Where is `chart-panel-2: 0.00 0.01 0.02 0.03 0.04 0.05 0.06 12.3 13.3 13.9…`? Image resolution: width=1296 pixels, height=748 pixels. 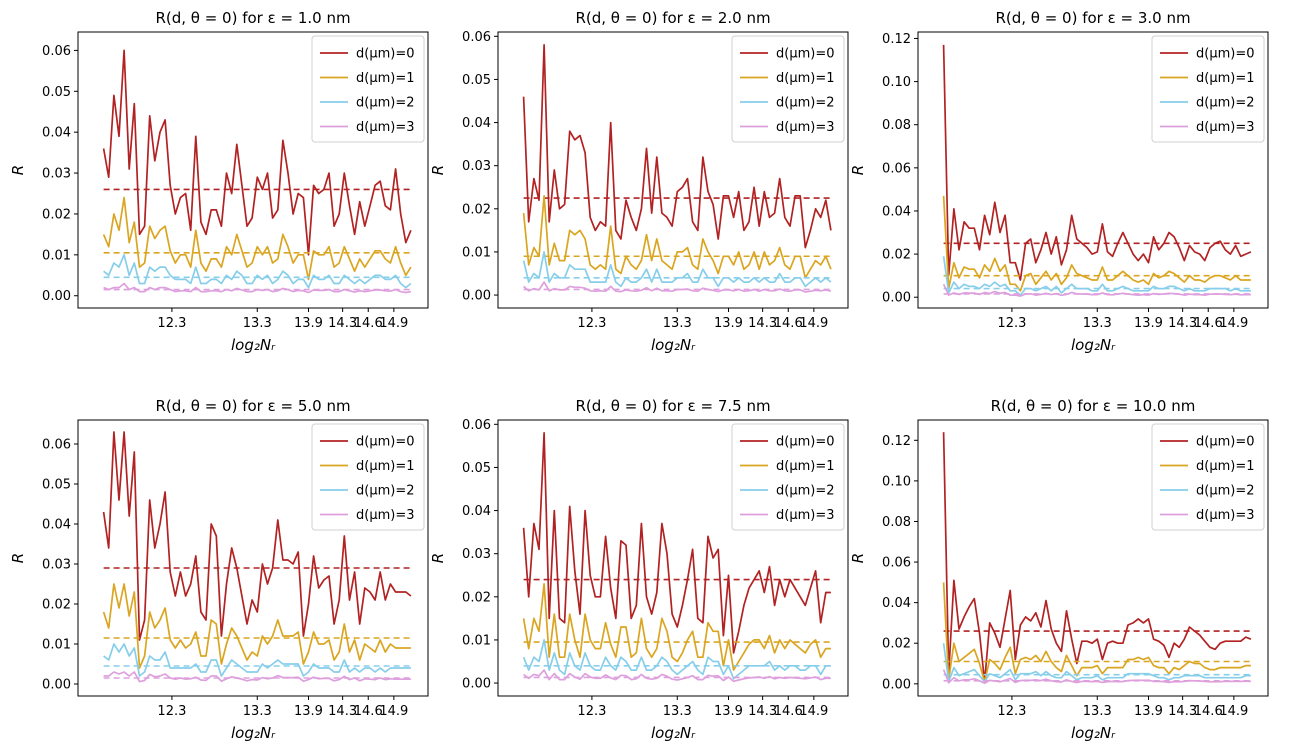 chart-panel-2: 0.00 0.01 0.02 0.03 0.04 0.05 0.06 12.3 13.3 13.9… is located at coordinates (639, 181).